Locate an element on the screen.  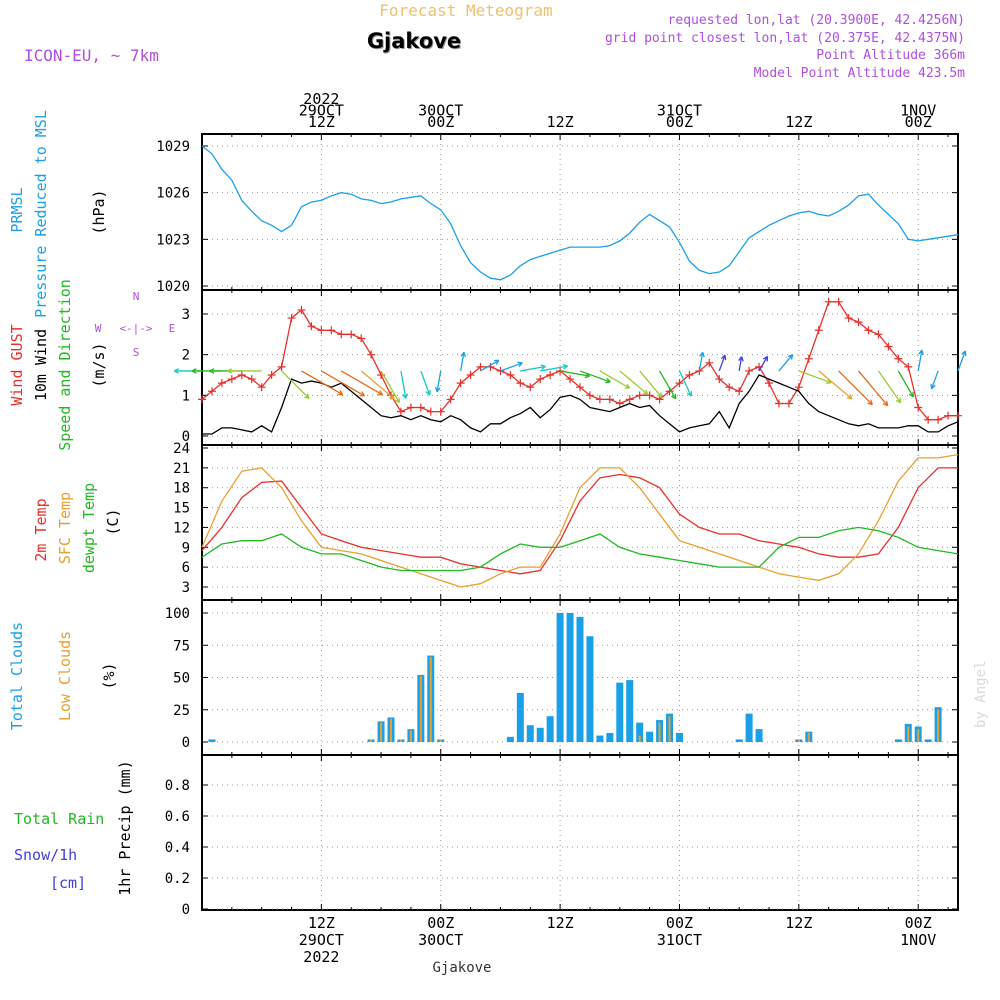
panel-frame-temp is located at coordinates (580, 522).